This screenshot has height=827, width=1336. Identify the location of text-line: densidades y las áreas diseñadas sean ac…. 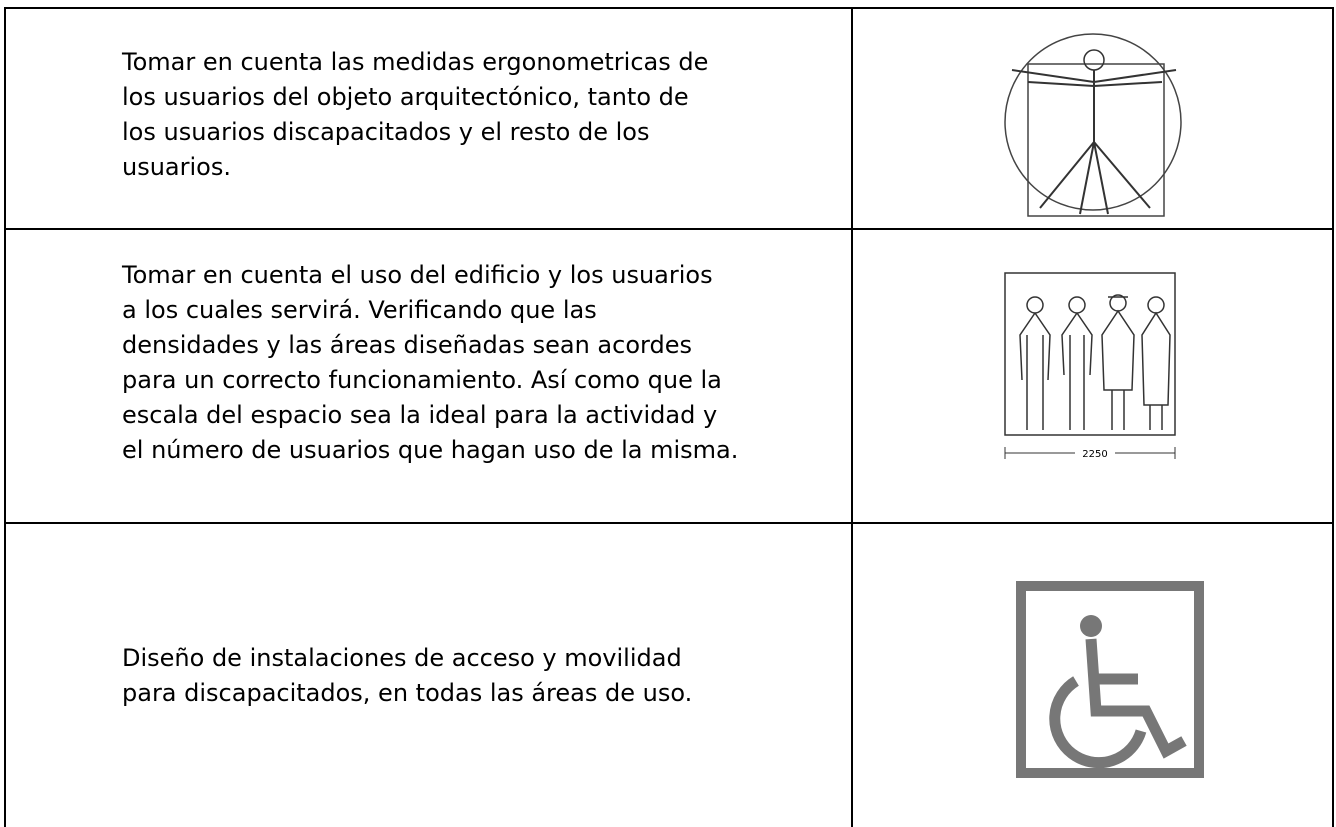
(407, 345).